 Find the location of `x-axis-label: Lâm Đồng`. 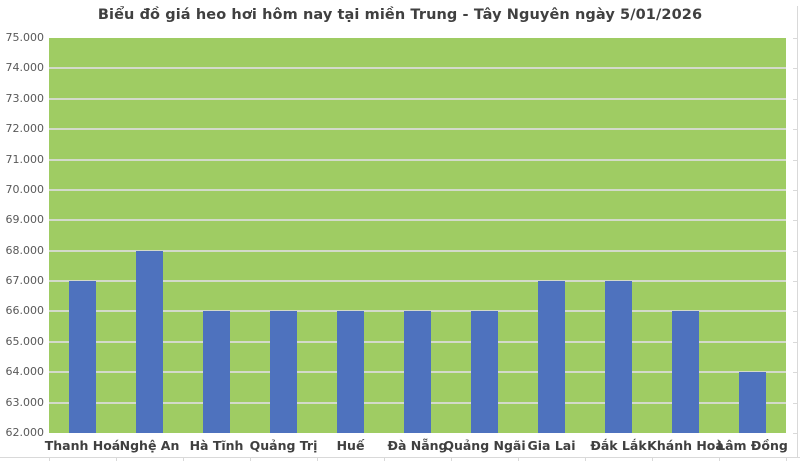

x-axis-label: Lâm Đồng is located at coordinates (752, 445).